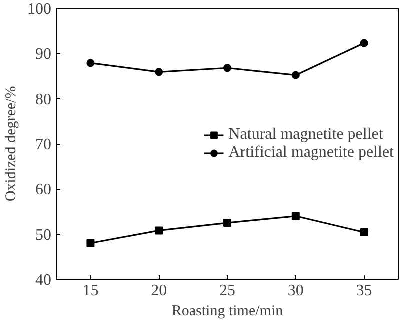  I want to click on legend-label: Artificial magnetite pellet, so click(311, 153).